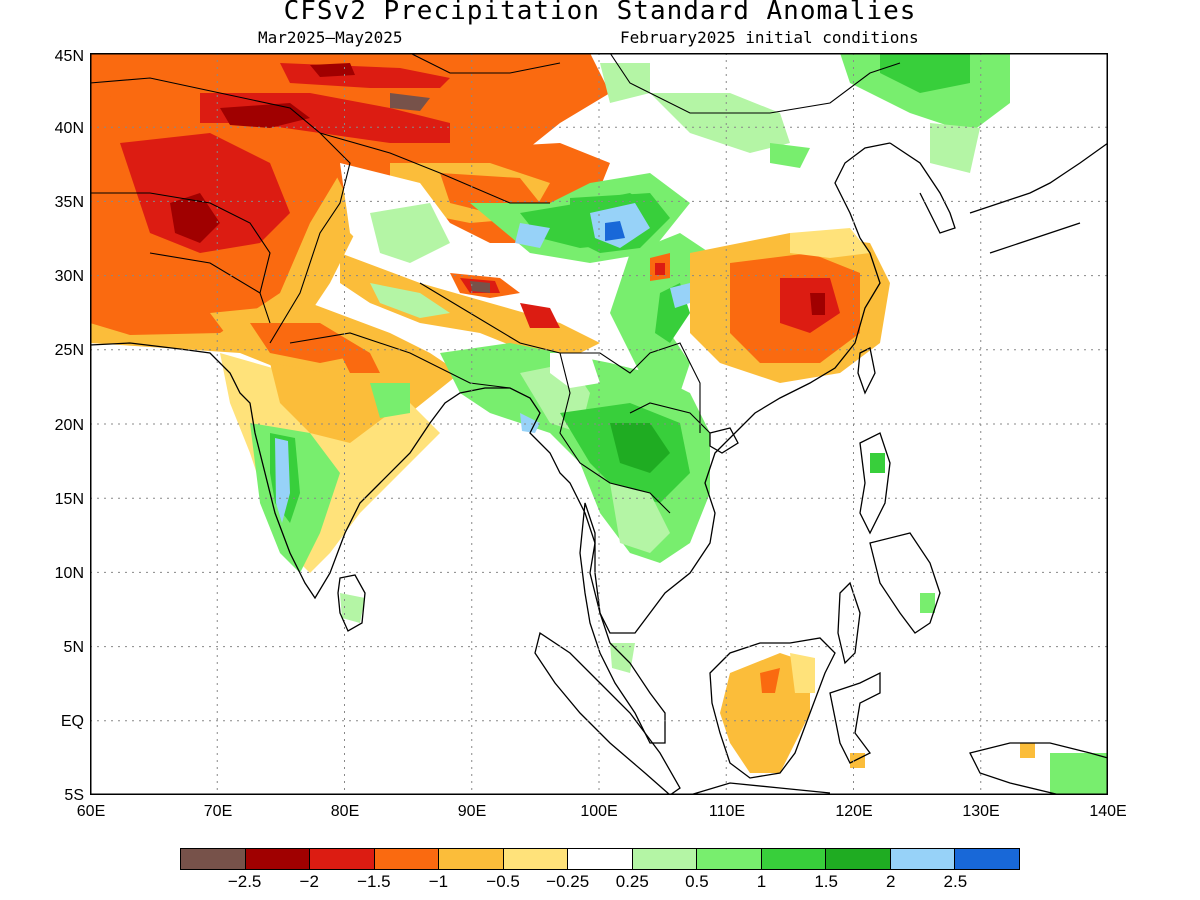  I want to click on legend-tick-label: 0.5, so click(697, 881).